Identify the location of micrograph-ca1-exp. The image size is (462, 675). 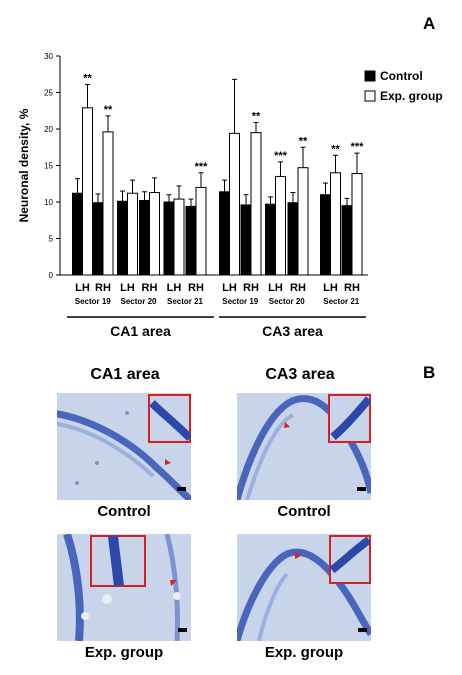
(124, 587).